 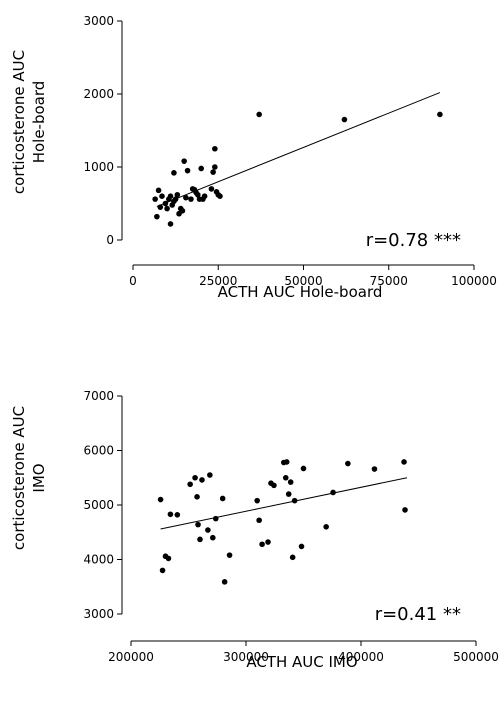 I want to click on x-tick-label: 75000, so click(x=389, y=281).